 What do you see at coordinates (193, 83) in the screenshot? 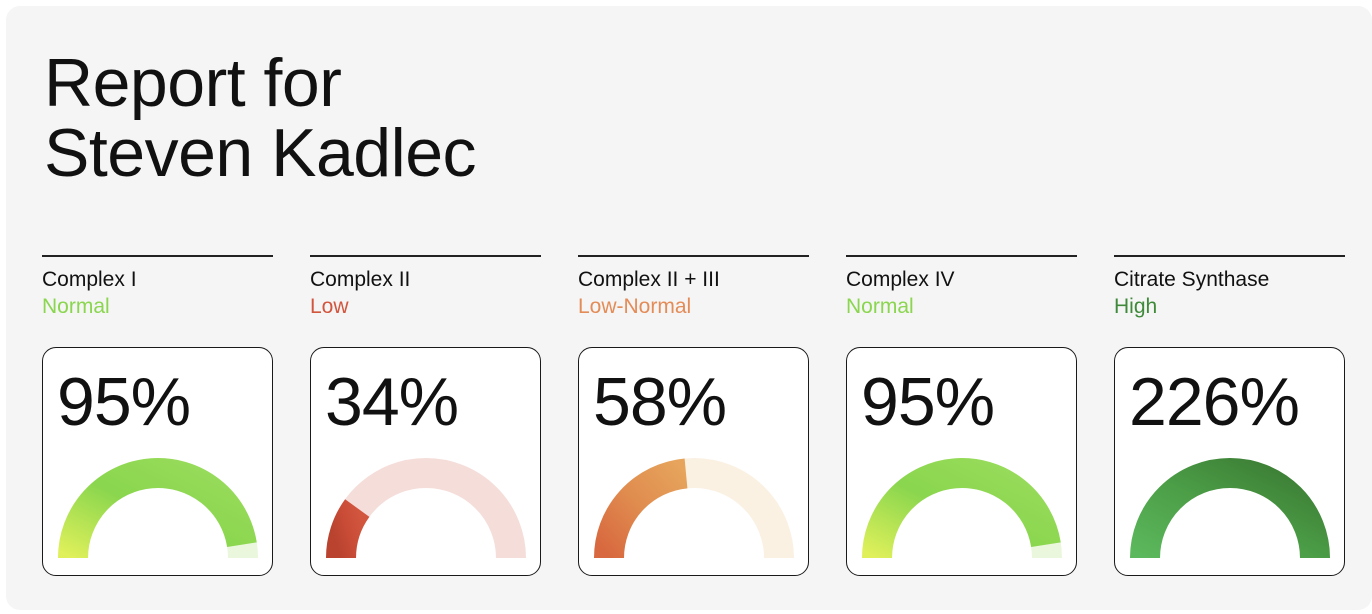
I see `page-title-line1: Report for` at bounding box center [193, 83].